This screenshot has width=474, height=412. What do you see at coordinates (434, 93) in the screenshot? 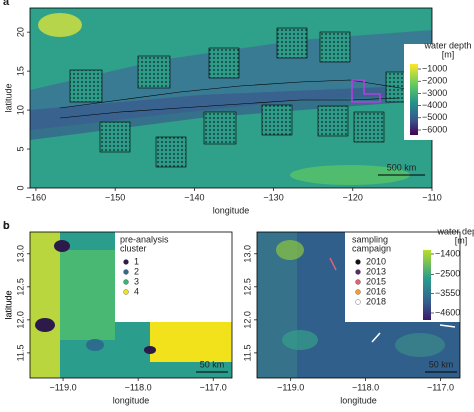
I see `colorbar-tick-label: −3000` at bounding box center [434, 93].